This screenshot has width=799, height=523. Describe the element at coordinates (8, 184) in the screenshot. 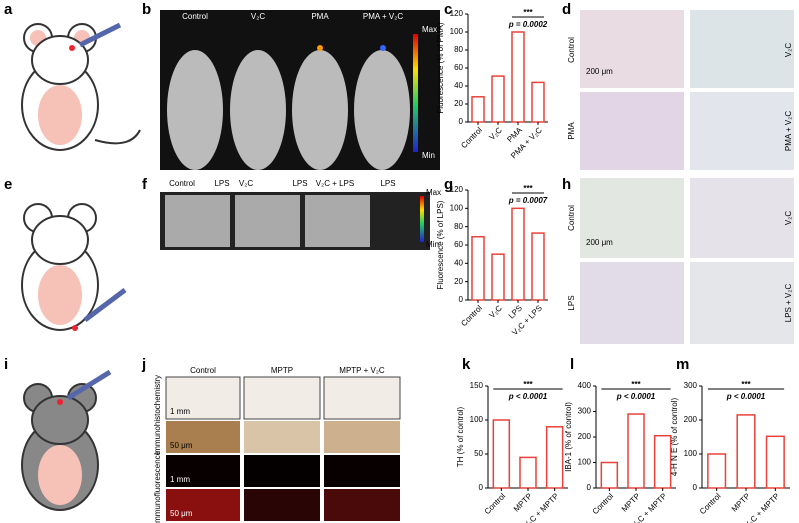

I see `panel-label: e` at that location.